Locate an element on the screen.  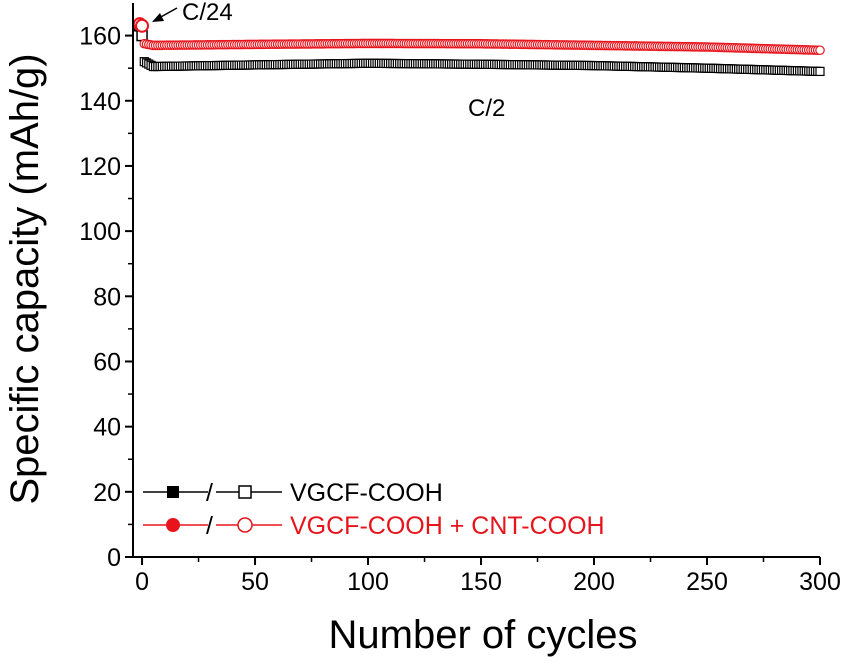
y-tick-label: 120 is located at coordinates (100, 167).